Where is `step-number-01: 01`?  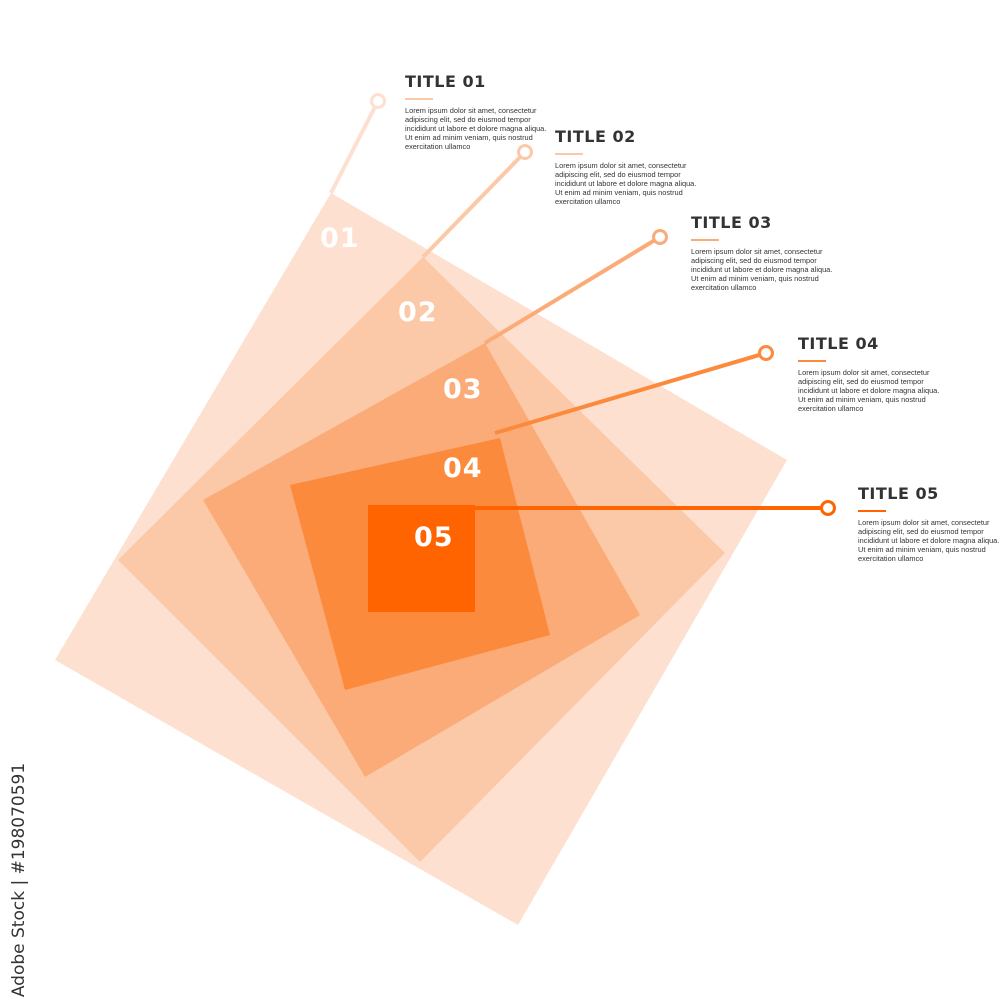
step-number-01: 01 is located at coordinates (340, 238).